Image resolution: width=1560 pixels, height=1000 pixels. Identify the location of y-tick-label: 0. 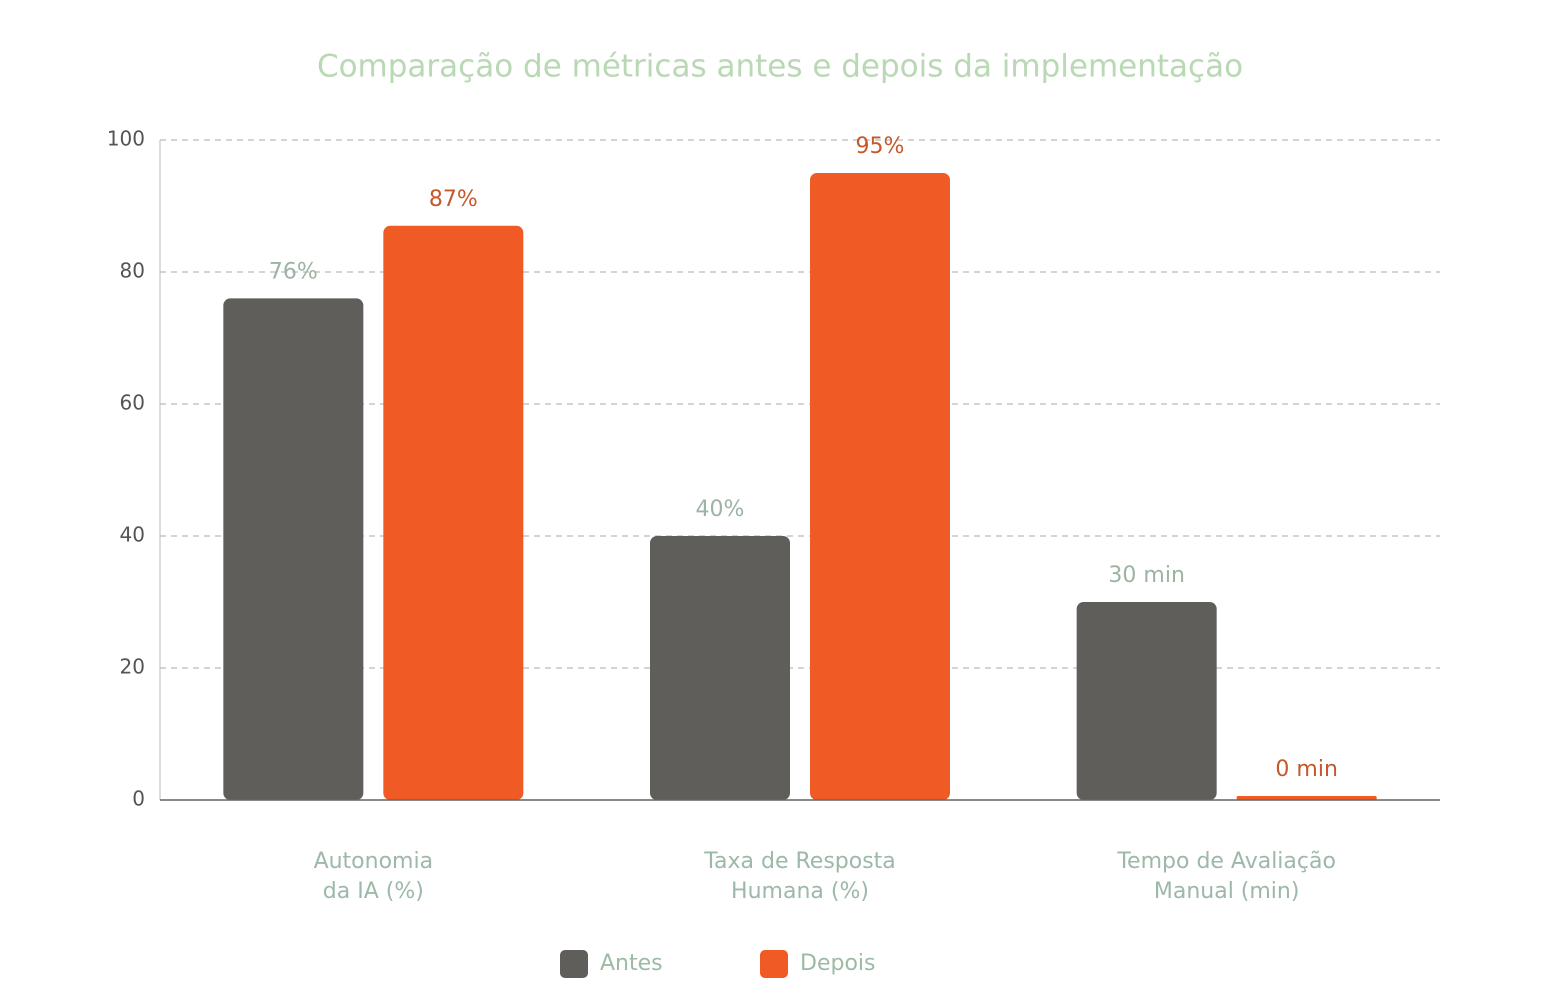
(138, 799).